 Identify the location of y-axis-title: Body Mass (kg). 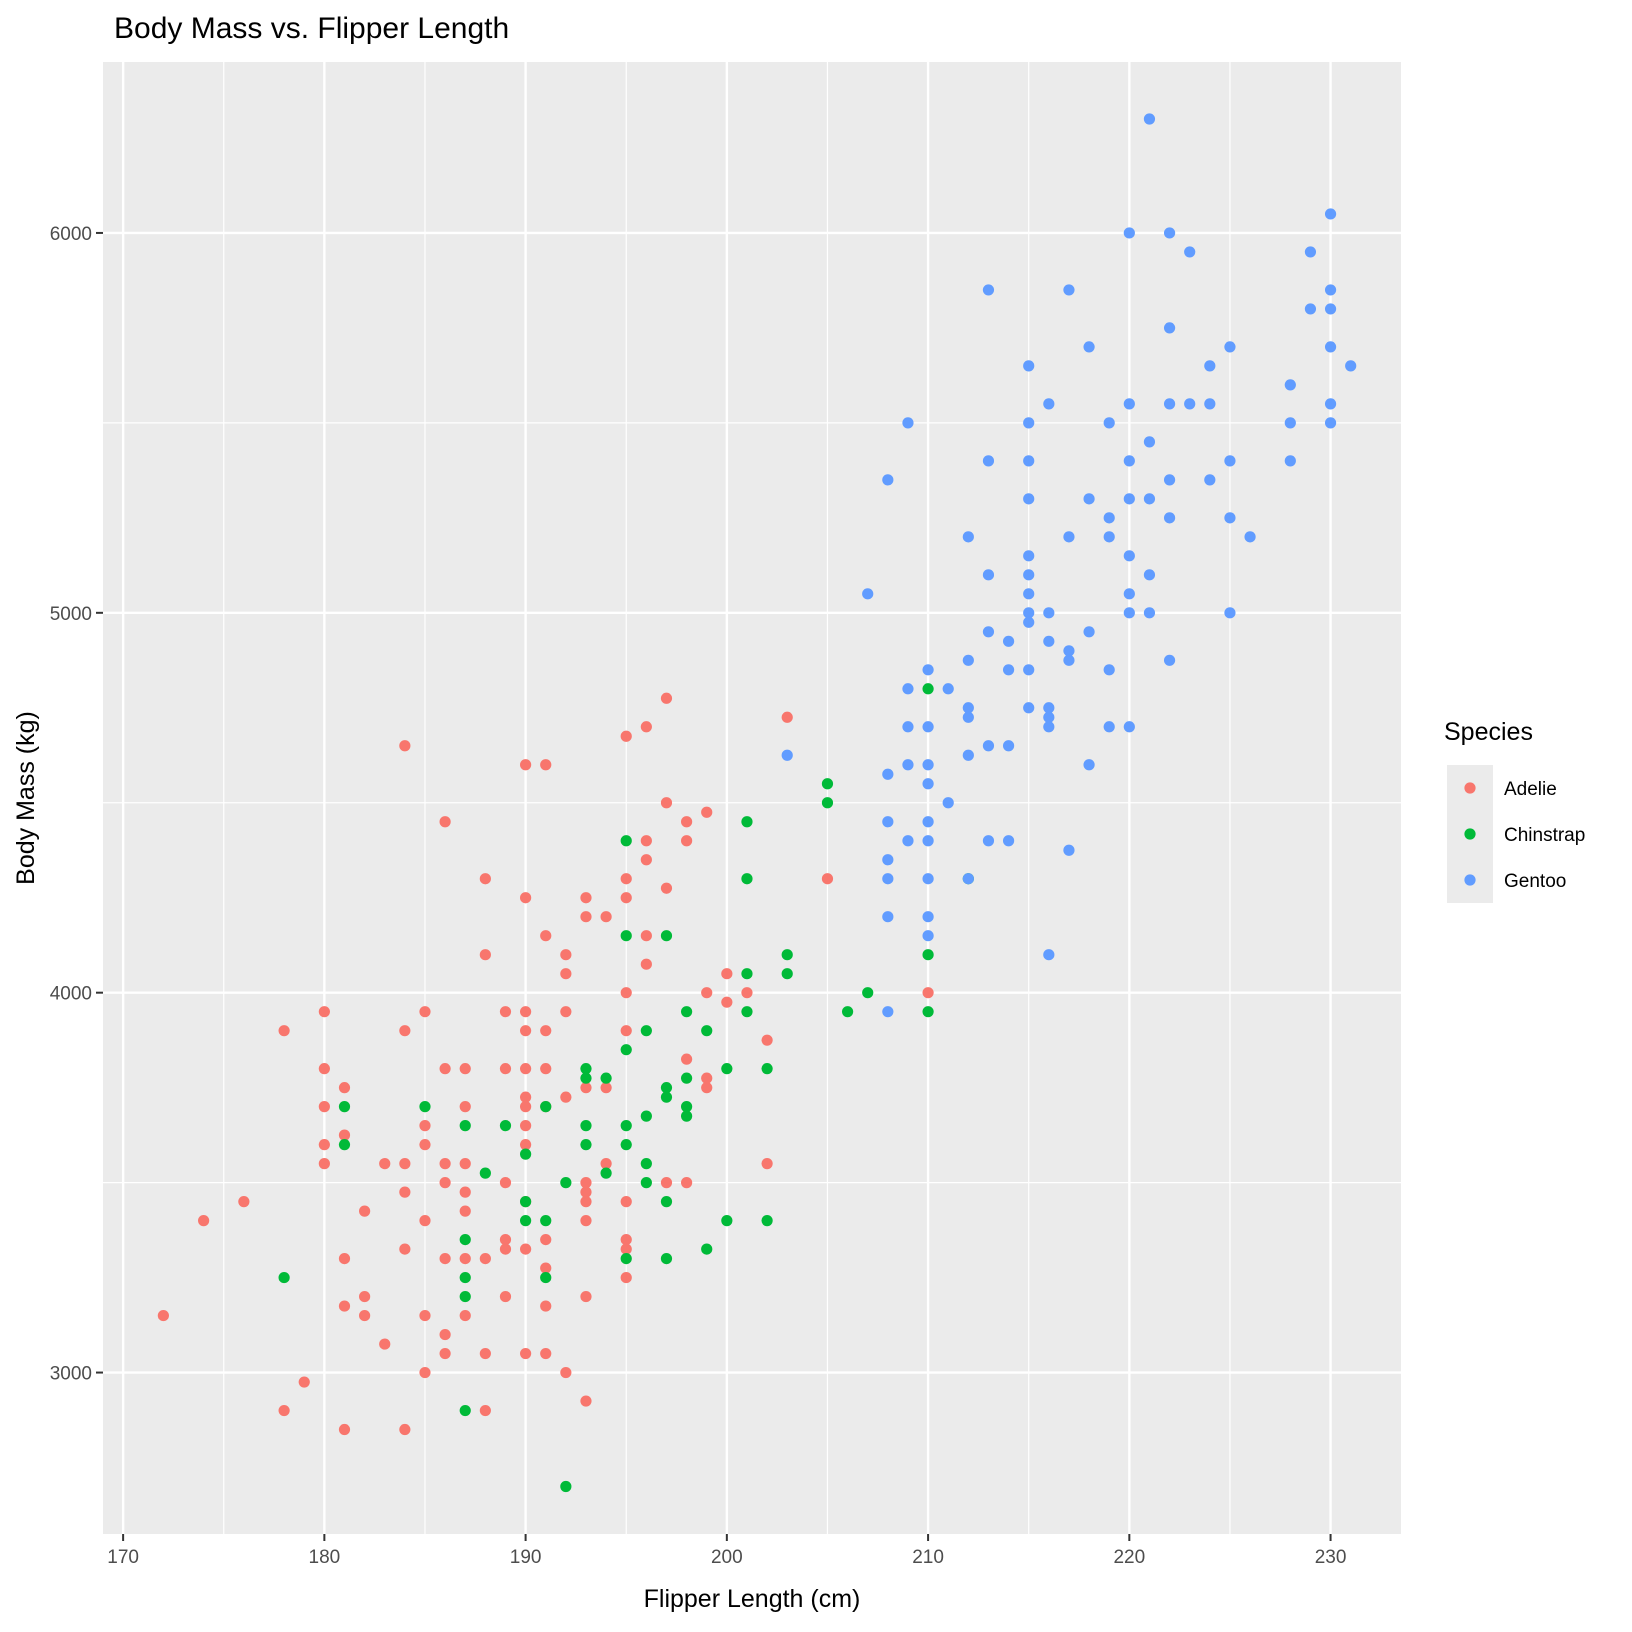
(26, 798).